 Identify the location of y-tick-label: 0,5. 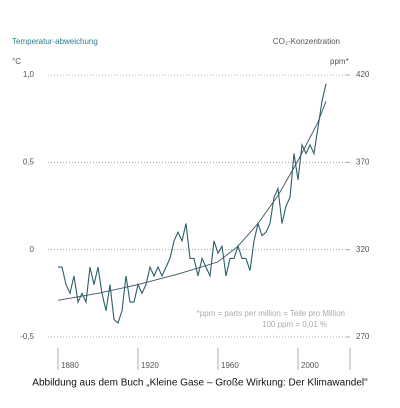
(29, 161).